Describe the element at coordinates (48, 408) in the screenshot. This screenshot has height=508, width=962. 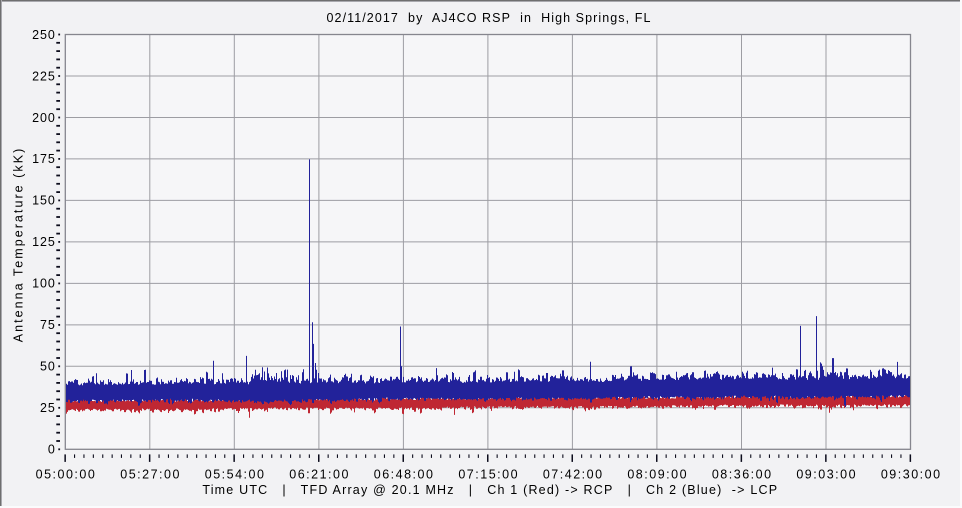
I see `svg-text: 25` at that location.